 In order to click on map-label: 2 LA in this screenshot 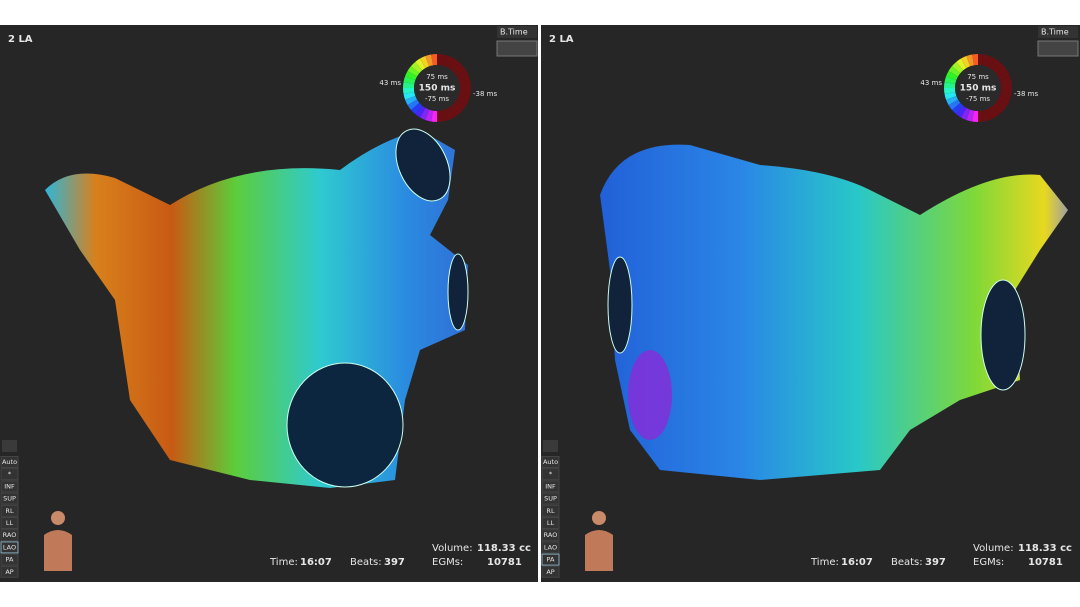, I will do `click(20, 39)`.